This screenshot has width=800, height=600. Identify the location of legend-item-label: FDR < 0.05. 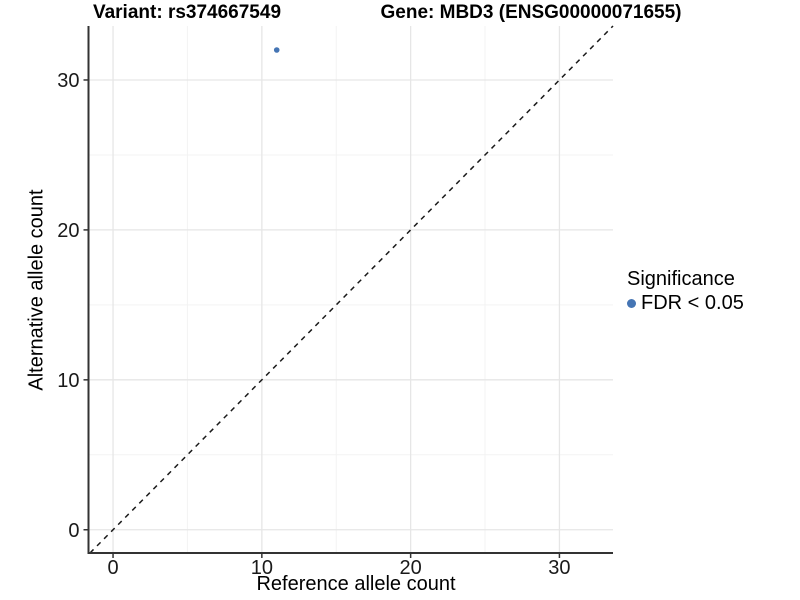
(692, 303).